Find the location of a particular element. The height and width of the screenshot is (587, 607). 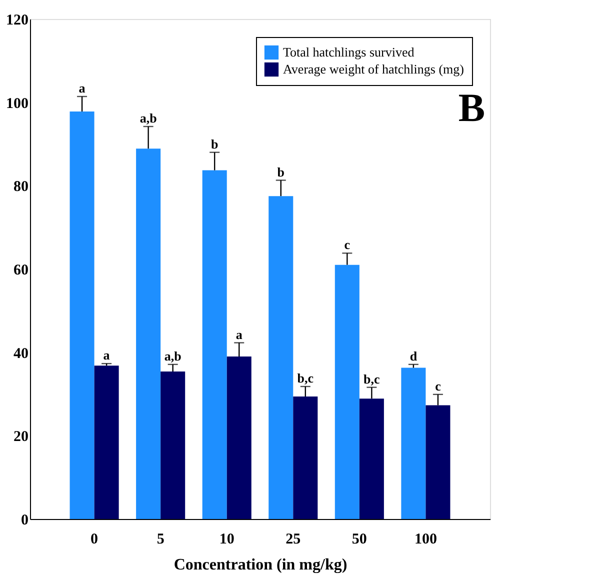

y-tick-label: 80 is located at coordinates (21, 187).